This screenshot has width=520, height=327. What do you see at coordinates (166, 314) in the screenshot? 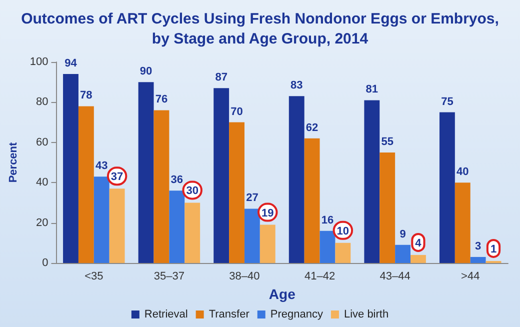
I see `legend-label: Retrieval` at bounding box center [166, 314].